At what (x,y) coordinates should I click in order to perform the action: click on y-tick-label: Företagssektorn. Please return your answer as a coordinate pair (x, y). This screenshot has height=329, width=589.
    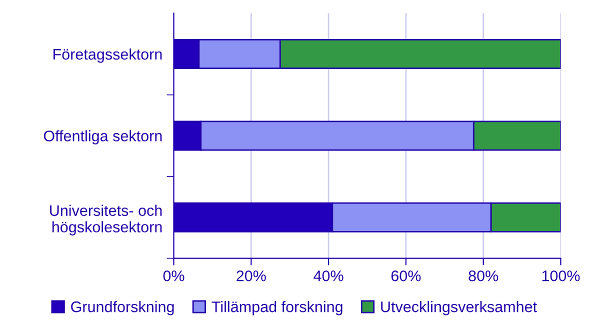
    Looking at the image, I should click on (108, 55).